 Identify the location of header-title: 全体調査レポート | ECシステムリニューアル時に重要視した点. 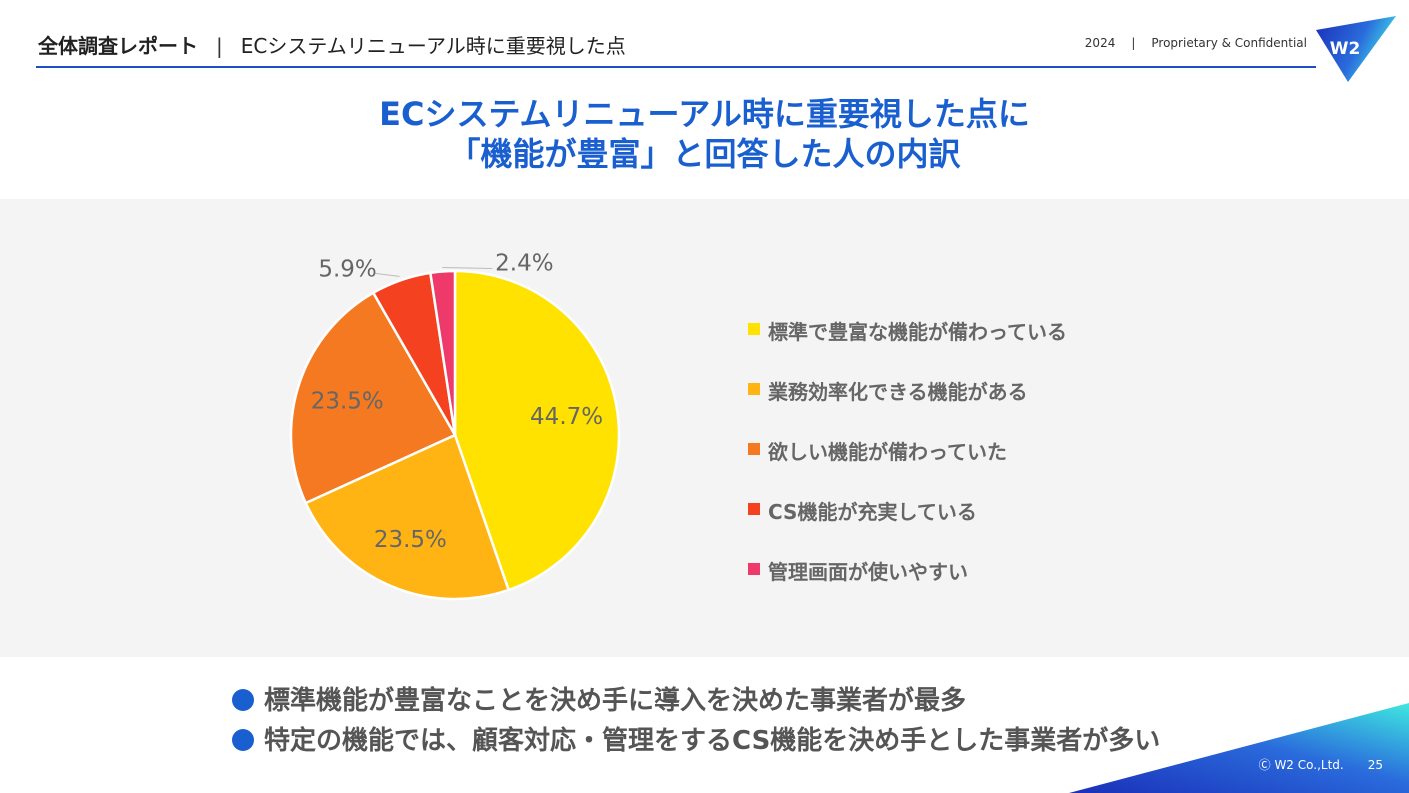
(332, 44).